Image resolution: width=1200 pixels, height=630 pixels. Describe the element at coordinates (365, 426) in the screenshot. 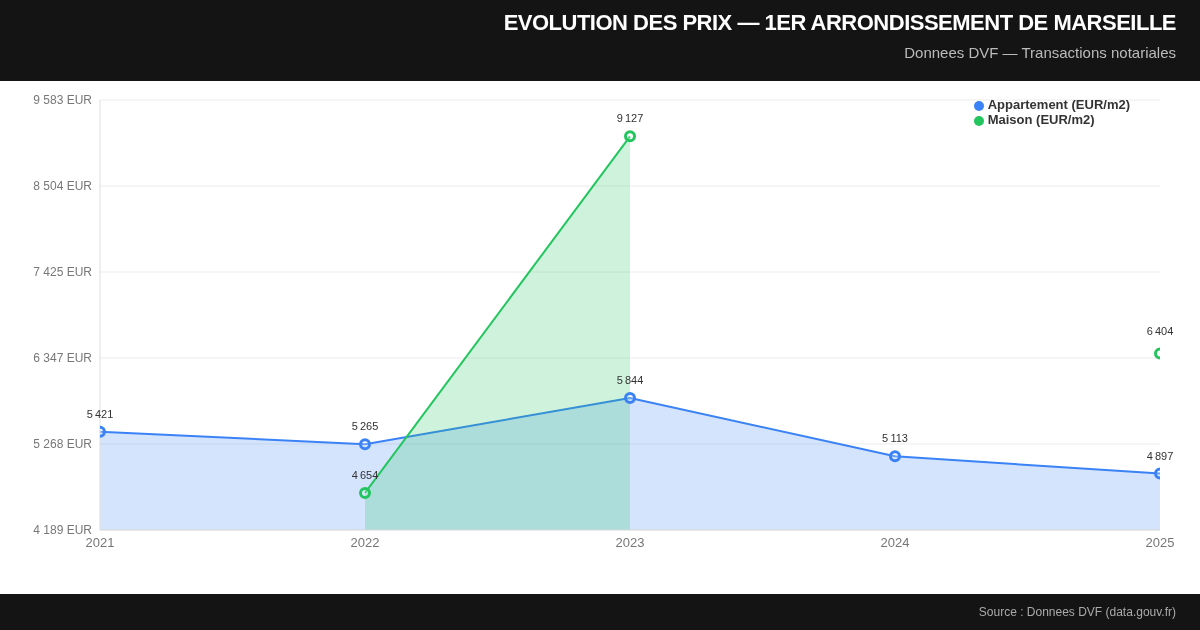

I see `data-label: 5 265` at that location.